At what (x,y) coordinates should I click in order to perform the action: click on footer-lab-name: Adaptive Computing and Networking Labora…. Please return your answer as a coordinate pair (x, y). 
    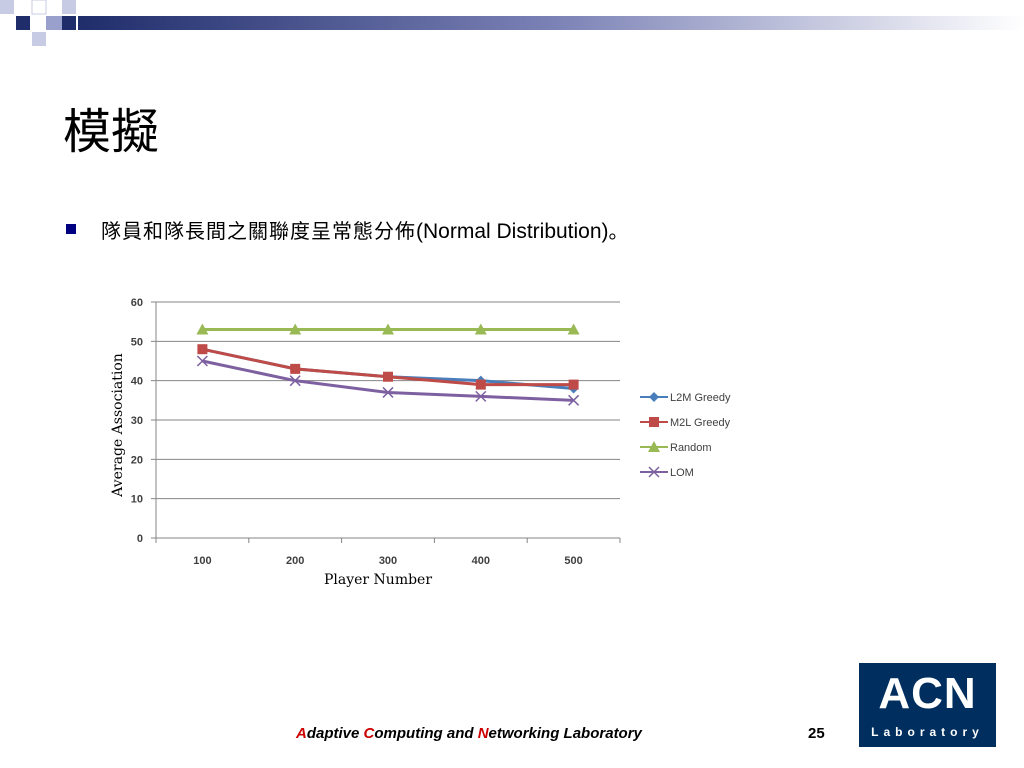
    Looking at the image, I should click on (469, 733).